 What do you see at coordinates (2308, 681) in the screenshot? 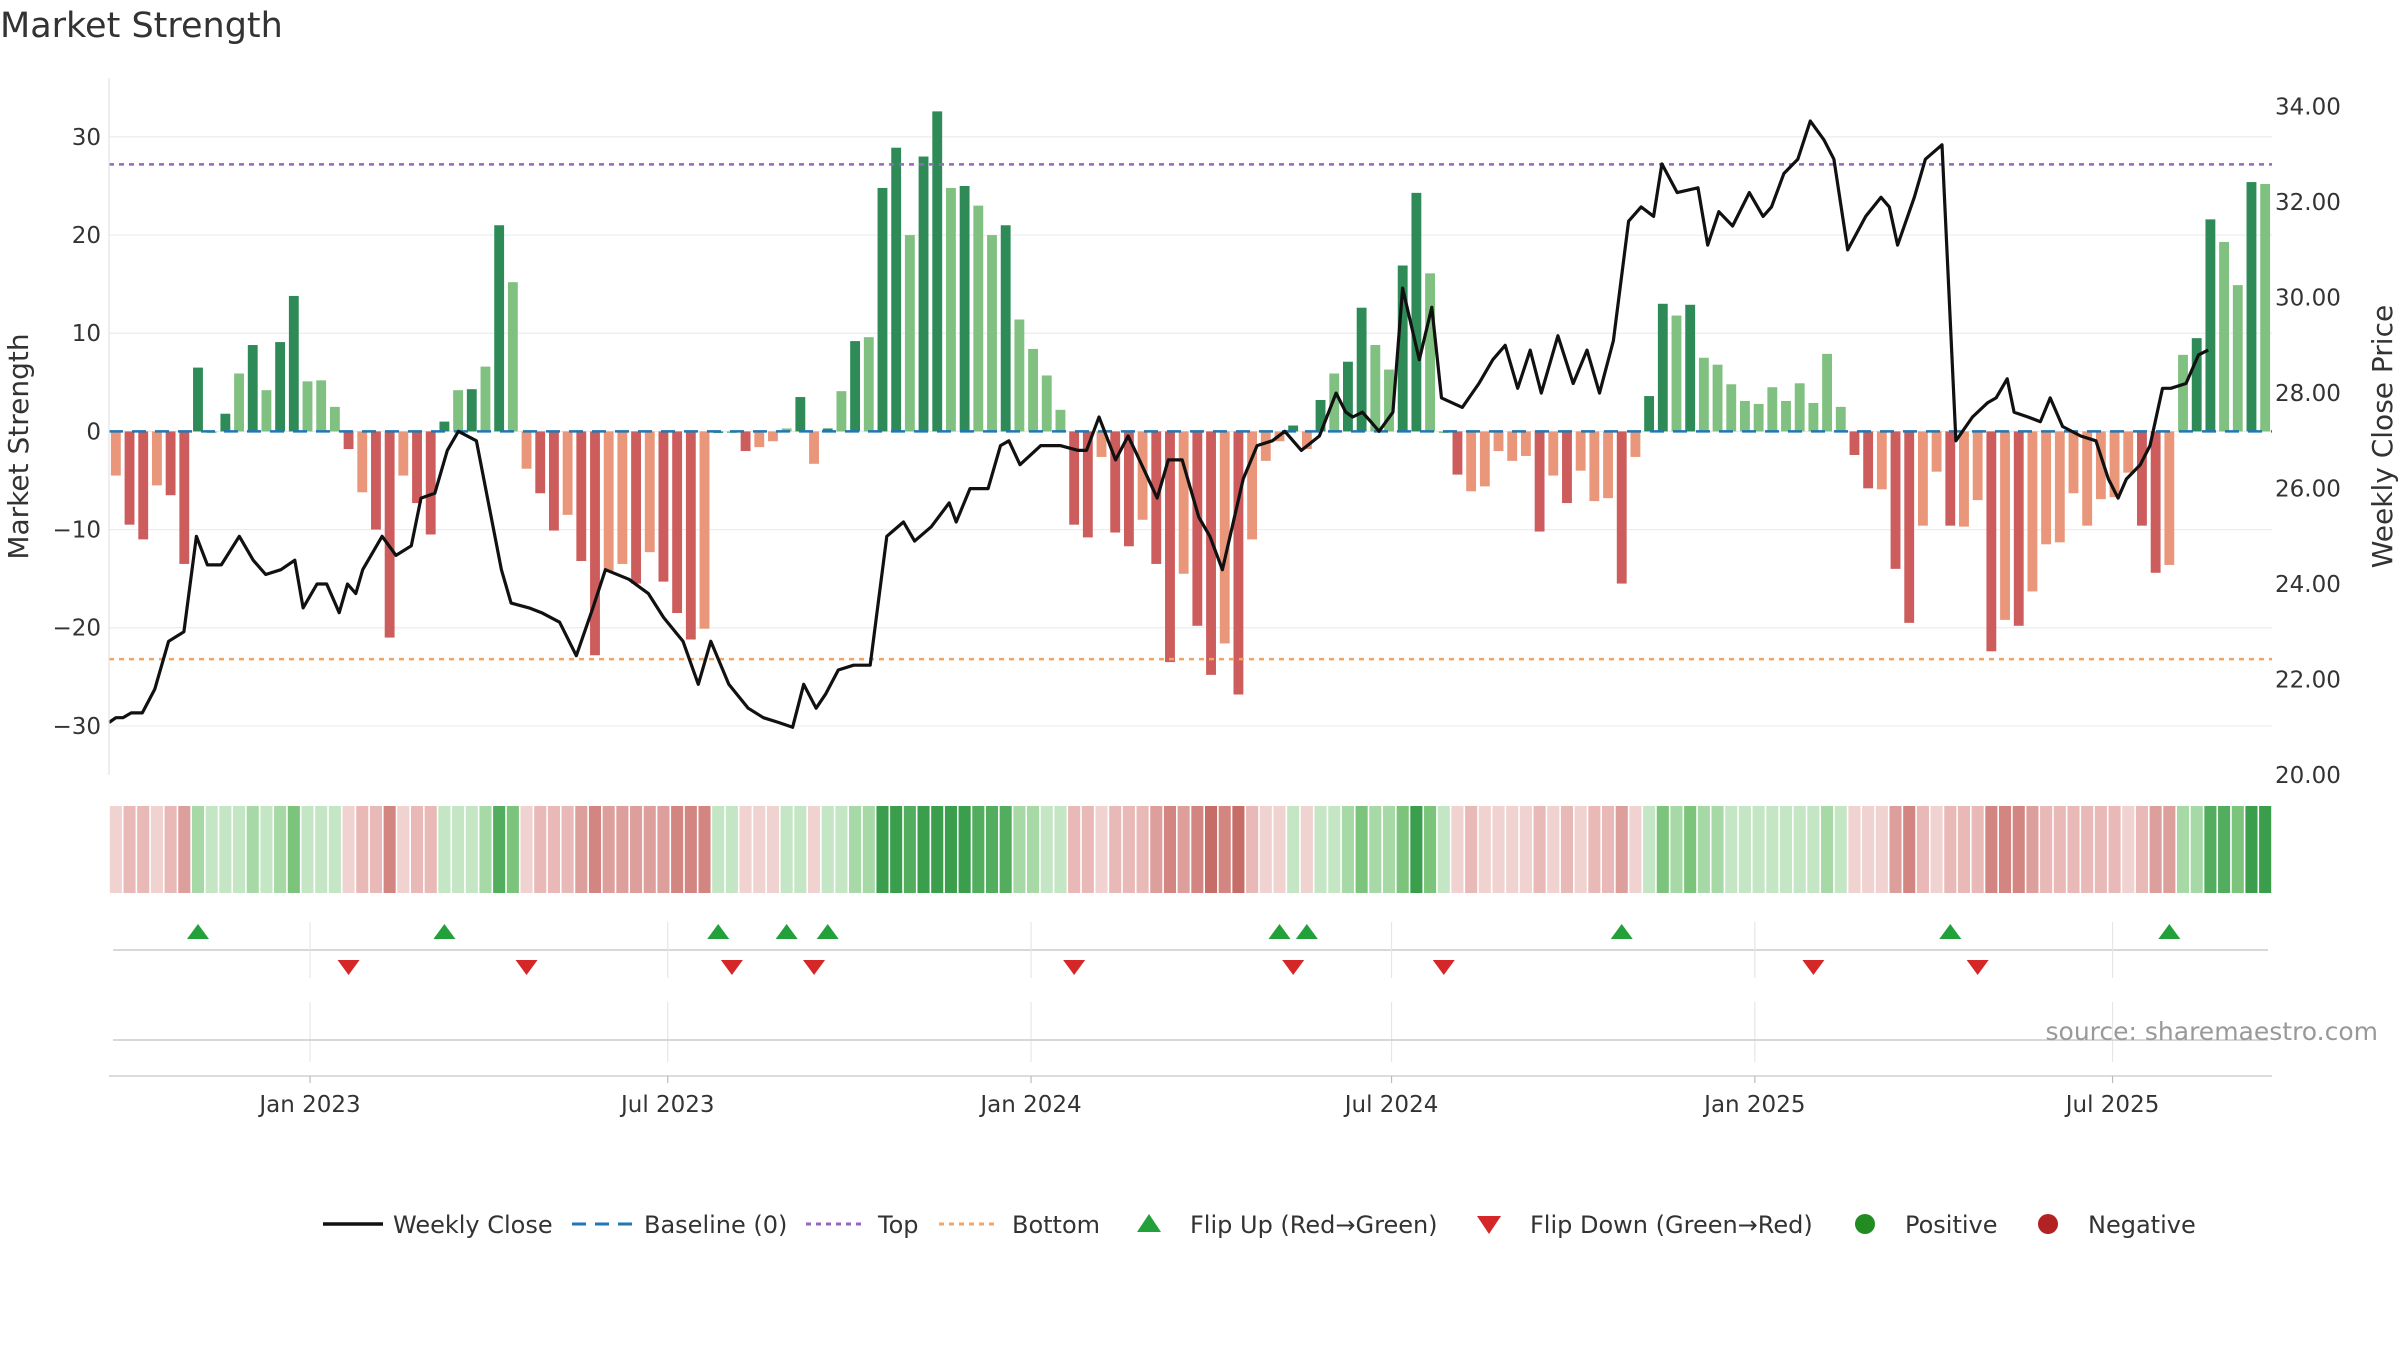
I see `y-tick-right-label: 22.00` at bounding box center [2308, 681].